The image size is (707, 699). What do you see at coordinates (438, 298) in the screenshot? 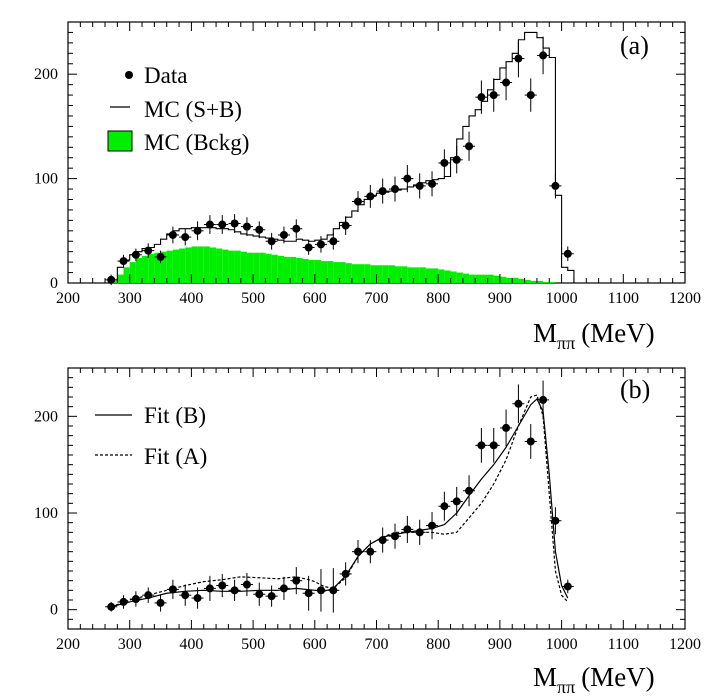
I see `panel-a-x-tick-label: 800` at bounding box center [438, 298].